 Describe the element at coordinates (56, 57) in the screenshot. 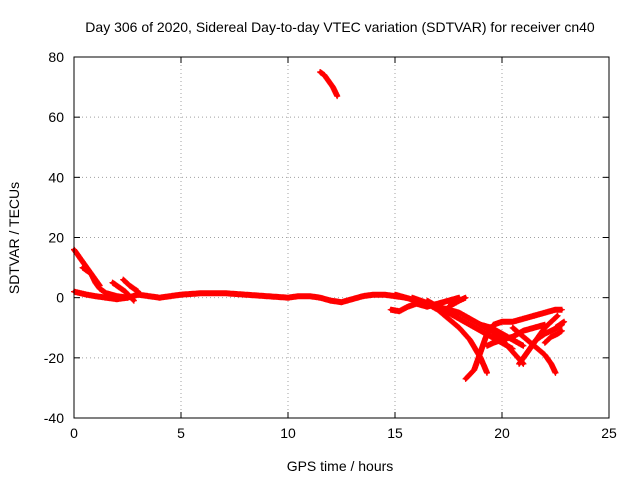

I see `y-tick-label: 80` at that location.